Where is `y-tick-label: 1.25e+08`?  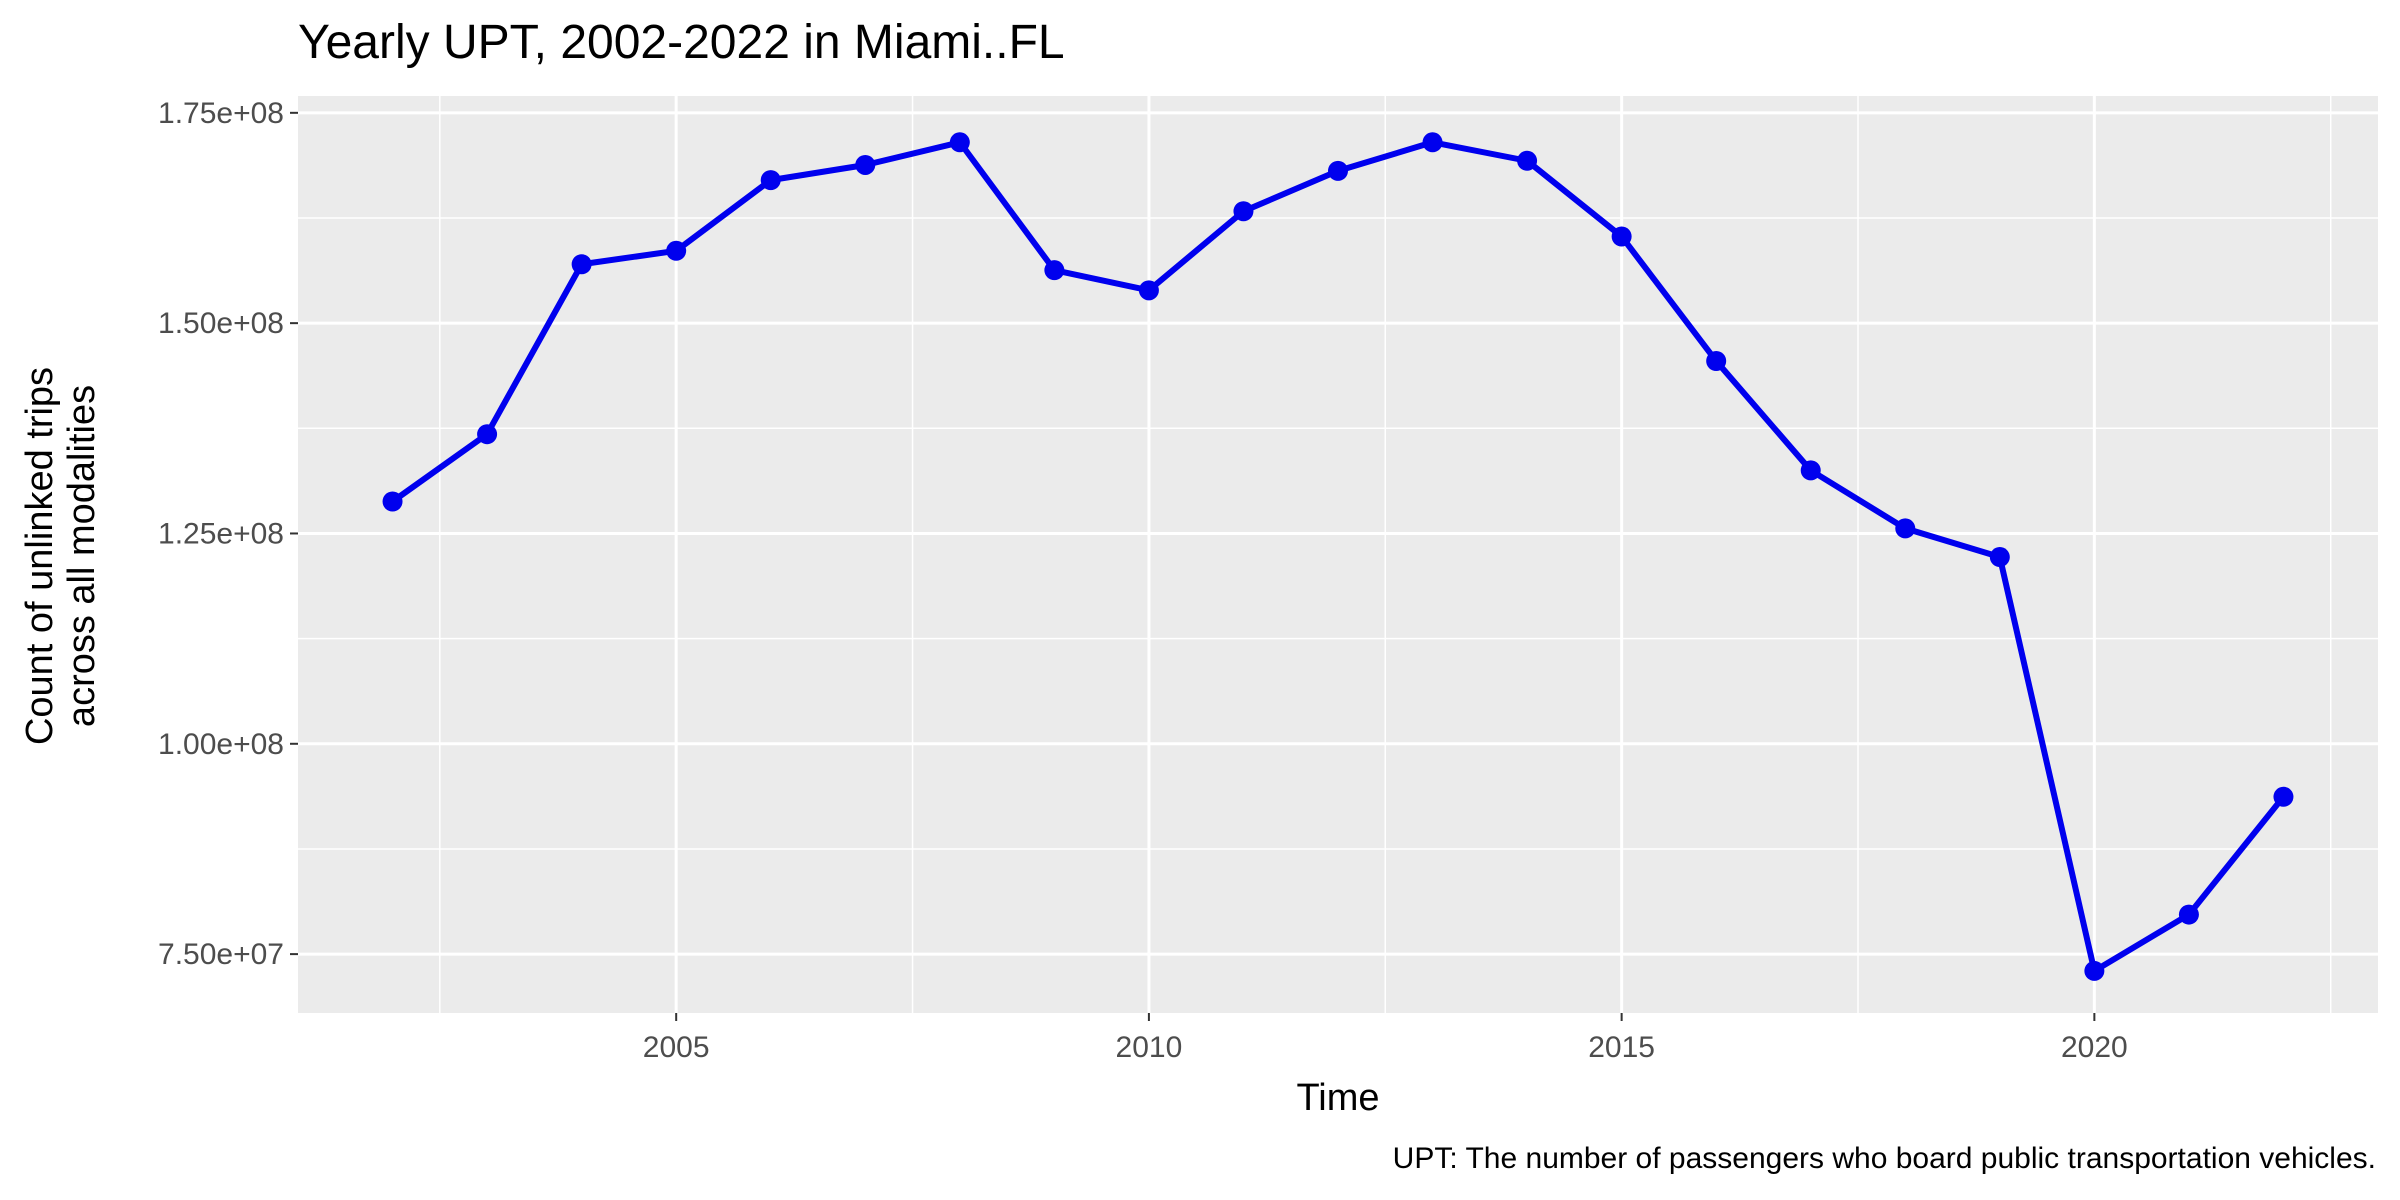 y-tick-label: 1.25e+08 is located at coordinates (221, 533).